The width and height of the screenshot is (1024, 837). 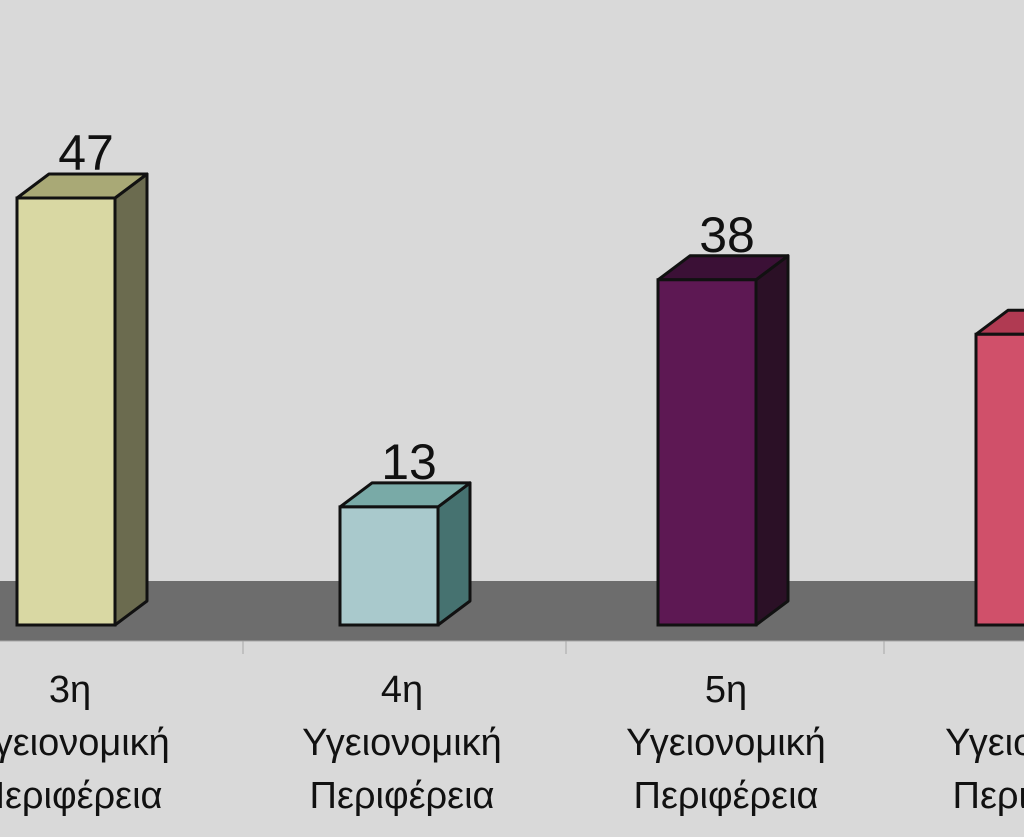 What do you see at coordinates (984, 743) in the screenshot?
I see `category-label-4-line-2: Υγειονομική` at bounding box center [984, 743].